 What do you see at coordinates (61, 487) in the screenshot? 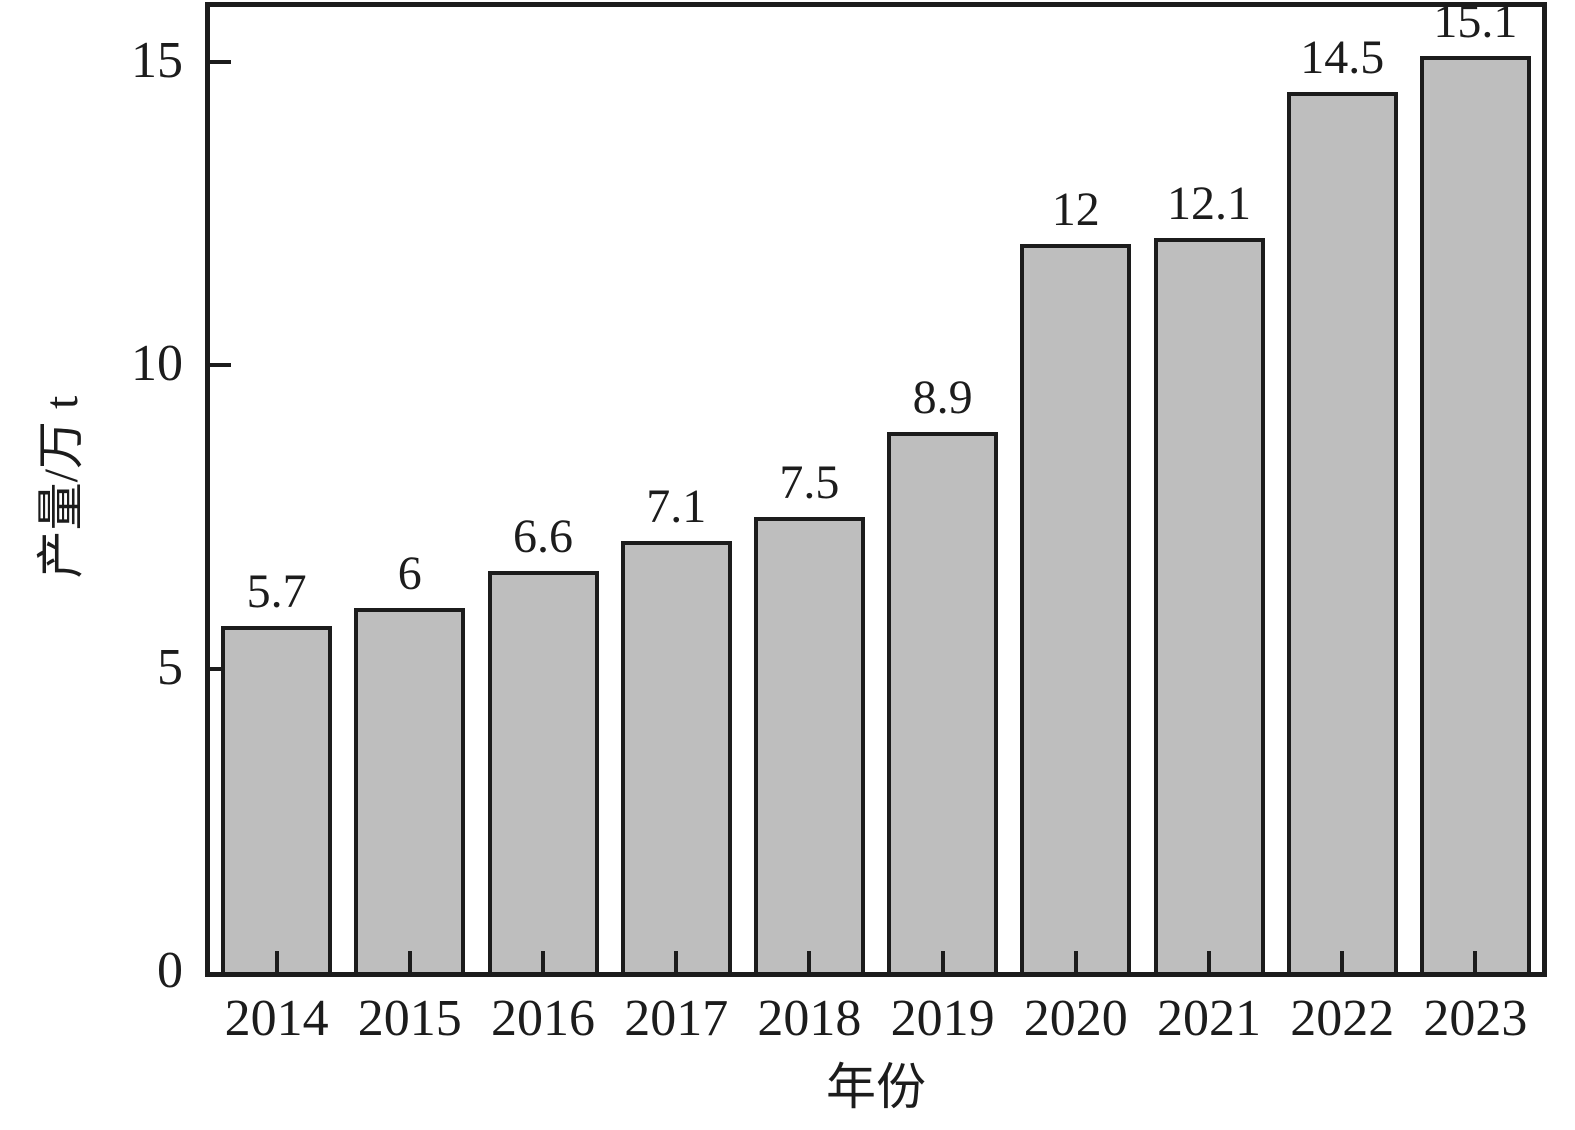
I see `y-axis-title: 产量/万 t` at bounding box center [61, 487].